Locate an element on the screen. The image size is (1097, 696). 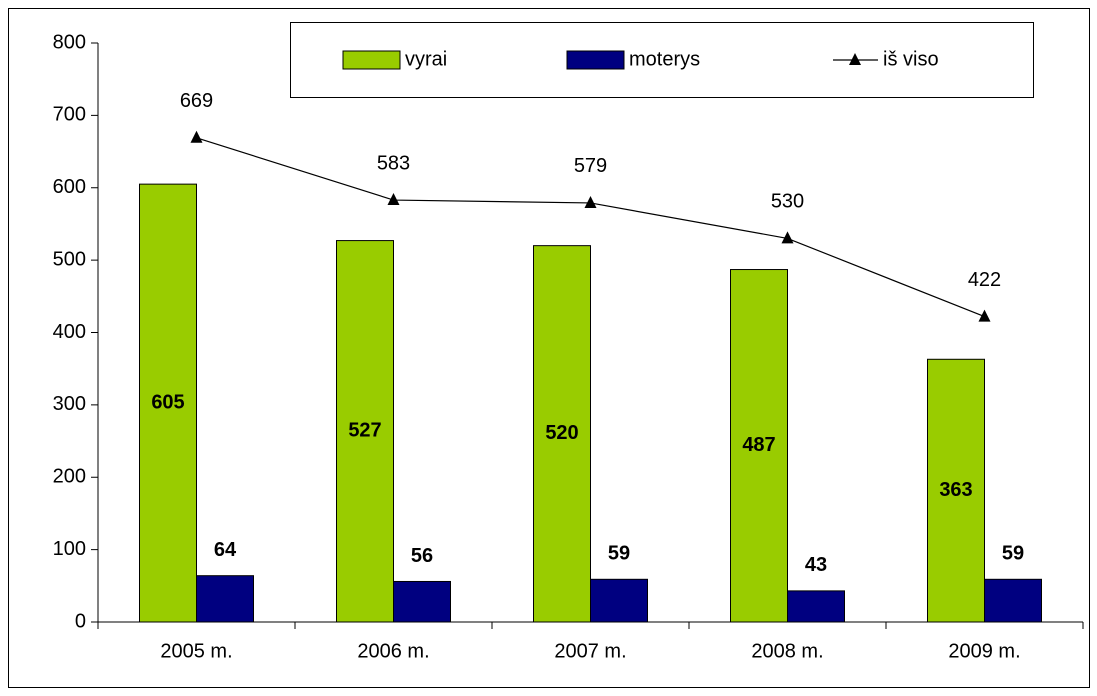
data-label: 527 is located at coordinates (364, 431).